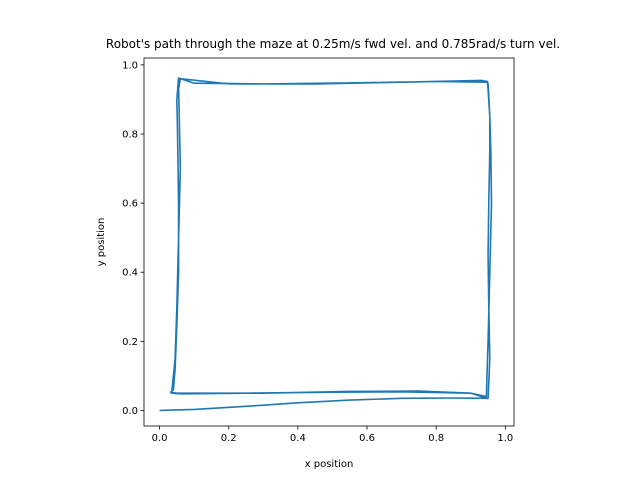 This screenshot has width=640, height=480. Describe the element at coordinates (133, 238) in the screenshot. I see `y-axis-ticks: 0.0 0.2 0.4 0.6 0.8 1.0` at that location.